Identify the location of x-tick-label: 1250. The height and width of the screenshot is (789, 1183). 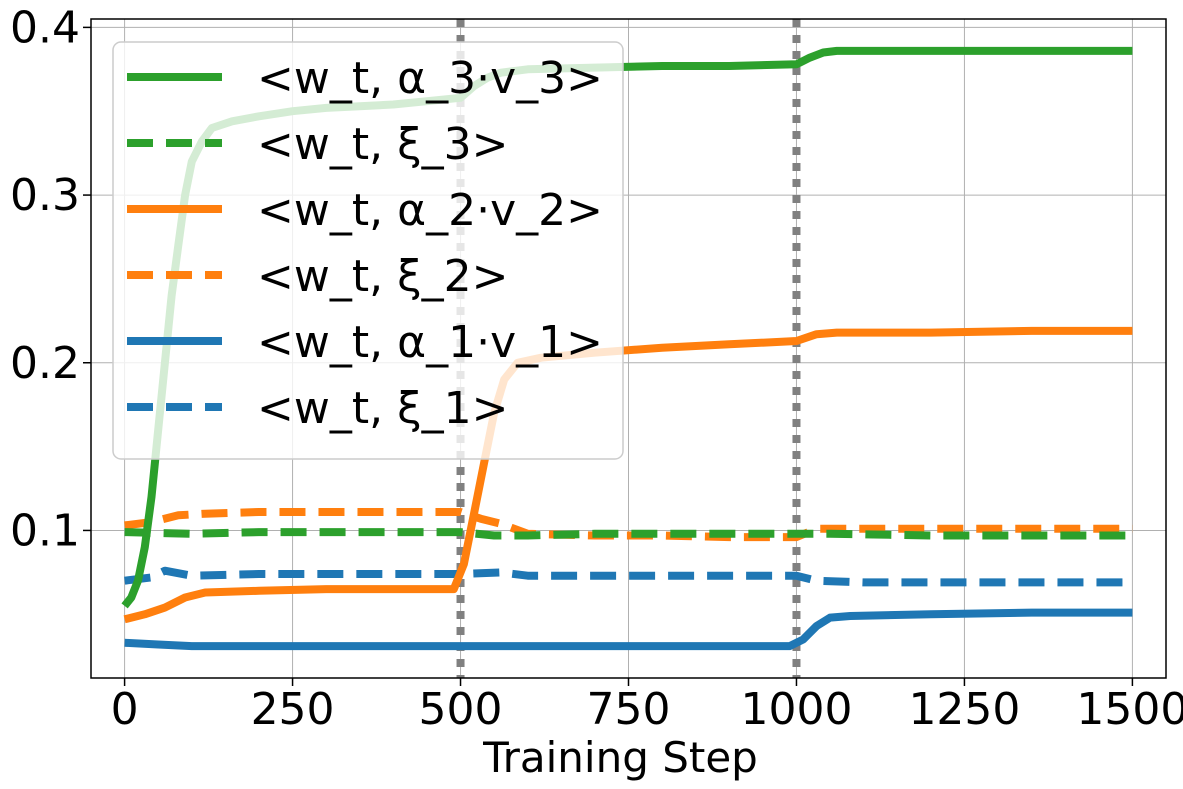
(964, 709).